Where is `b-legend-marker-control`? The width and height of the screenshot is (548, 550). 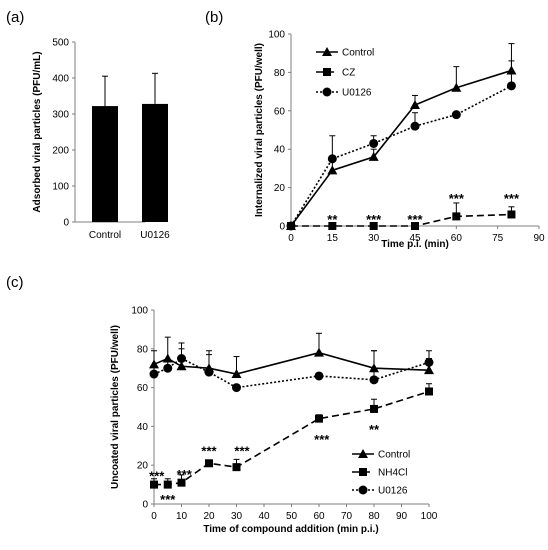 b-legend-marker-control is located at coordinates (327, 51).